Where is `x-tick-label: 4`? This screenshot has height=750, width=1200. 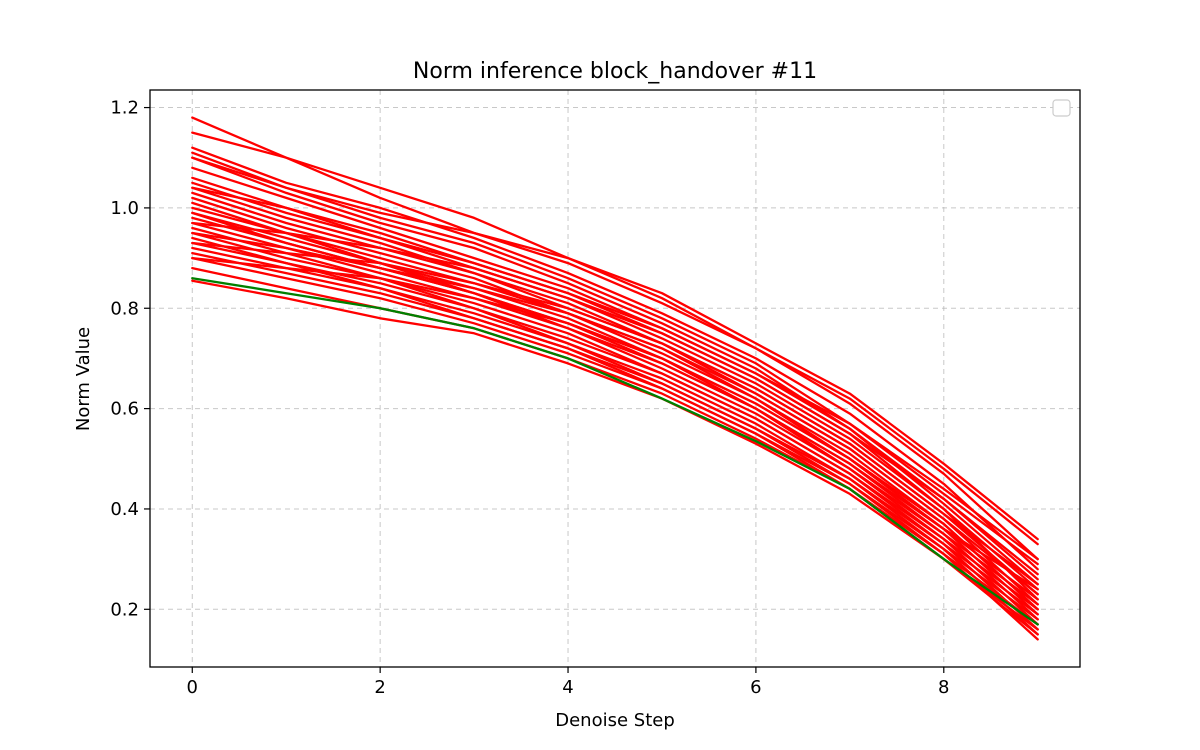 x-tick-label: 4 is located at coordinates (567, 687).